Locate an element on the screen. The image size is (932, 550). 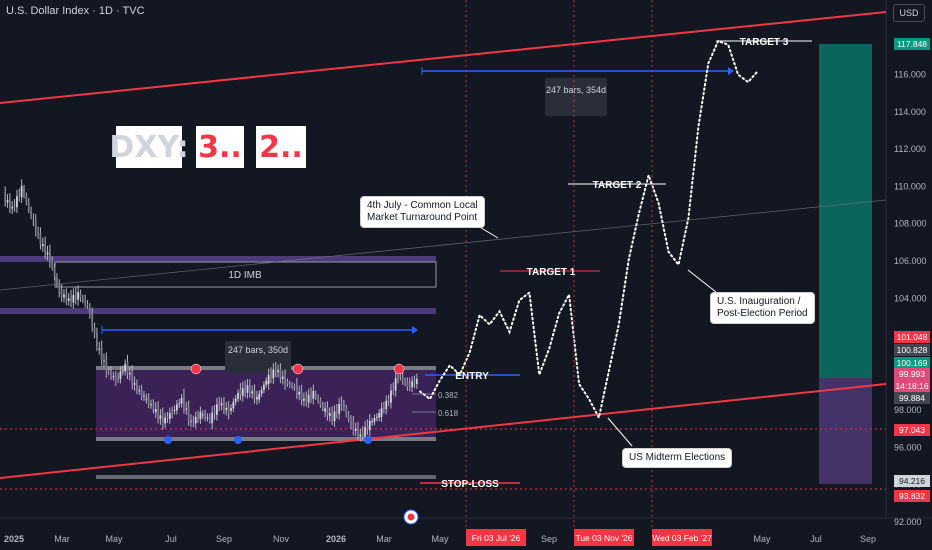
time-tick-label: Nov is located at coordinates (281, 539).